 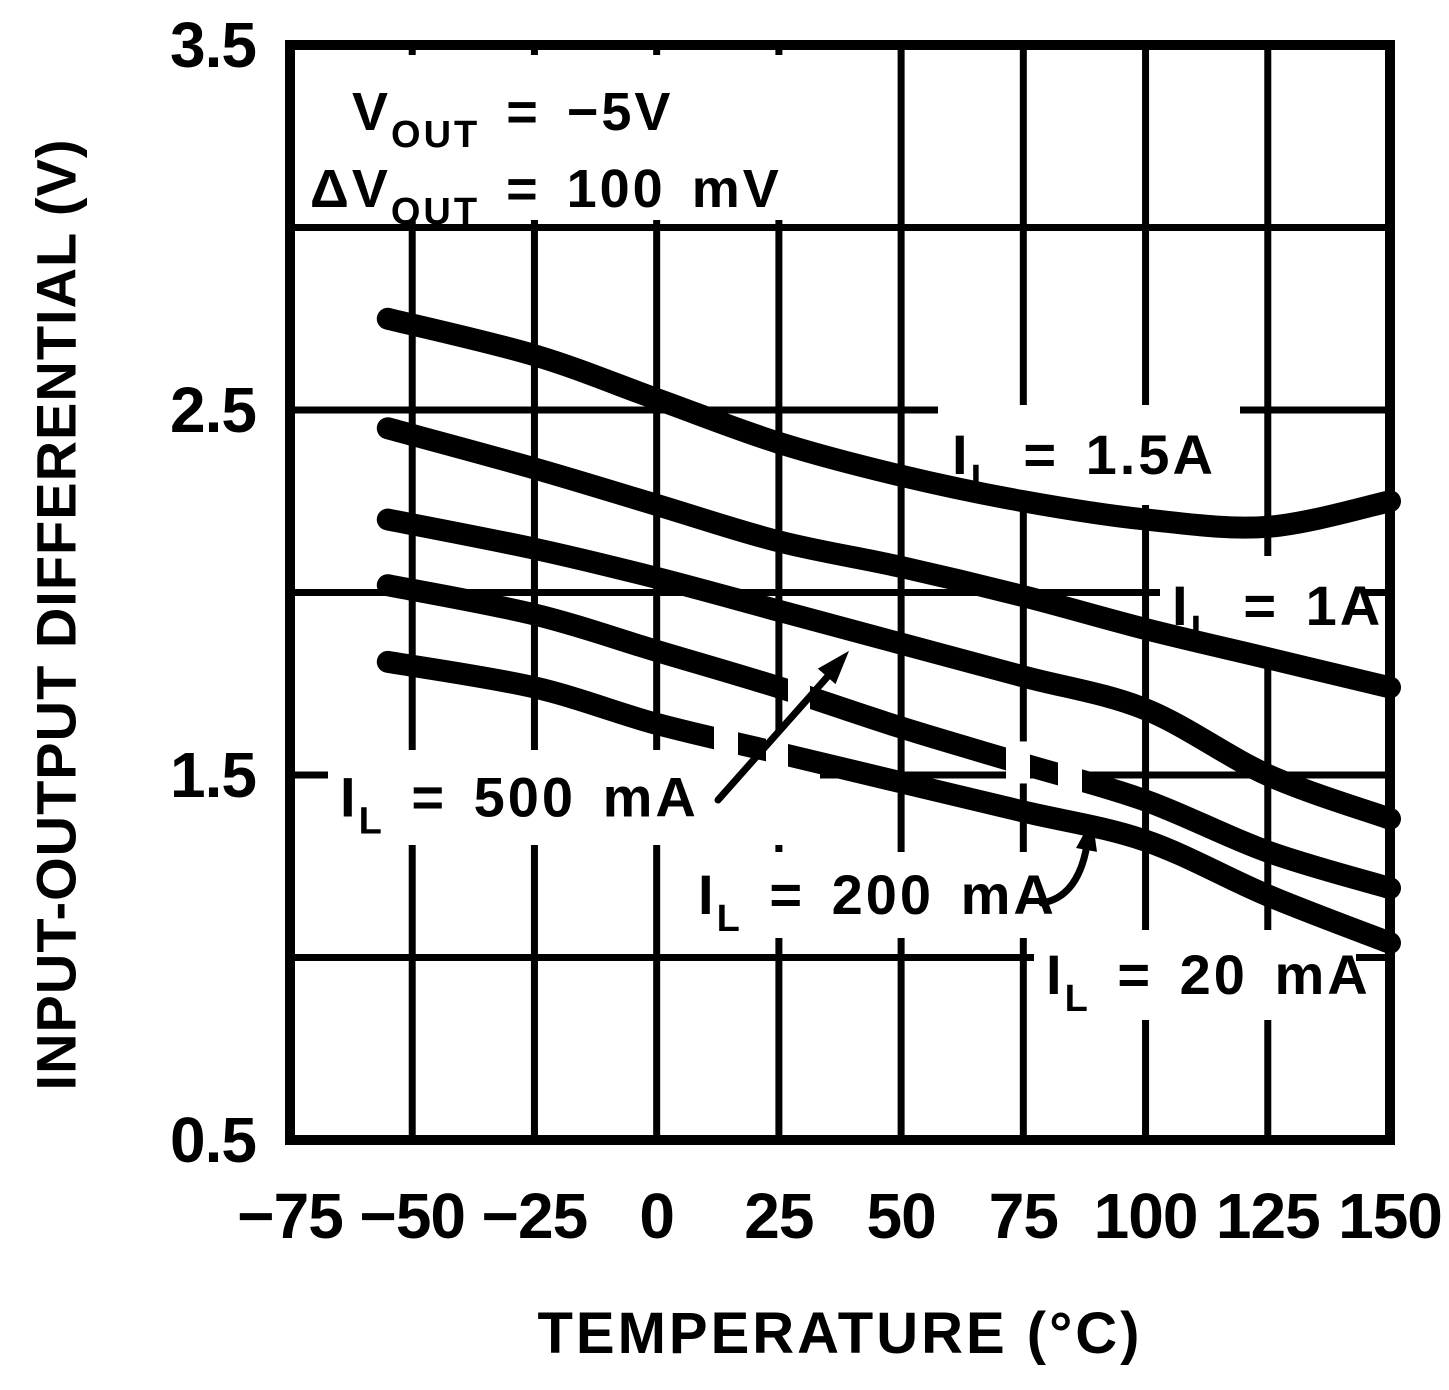 What do you see at coordinates (1390, 1216) in the screenshot?
I see `x-tick-label: 150` at bounding box center [1390, 1216].